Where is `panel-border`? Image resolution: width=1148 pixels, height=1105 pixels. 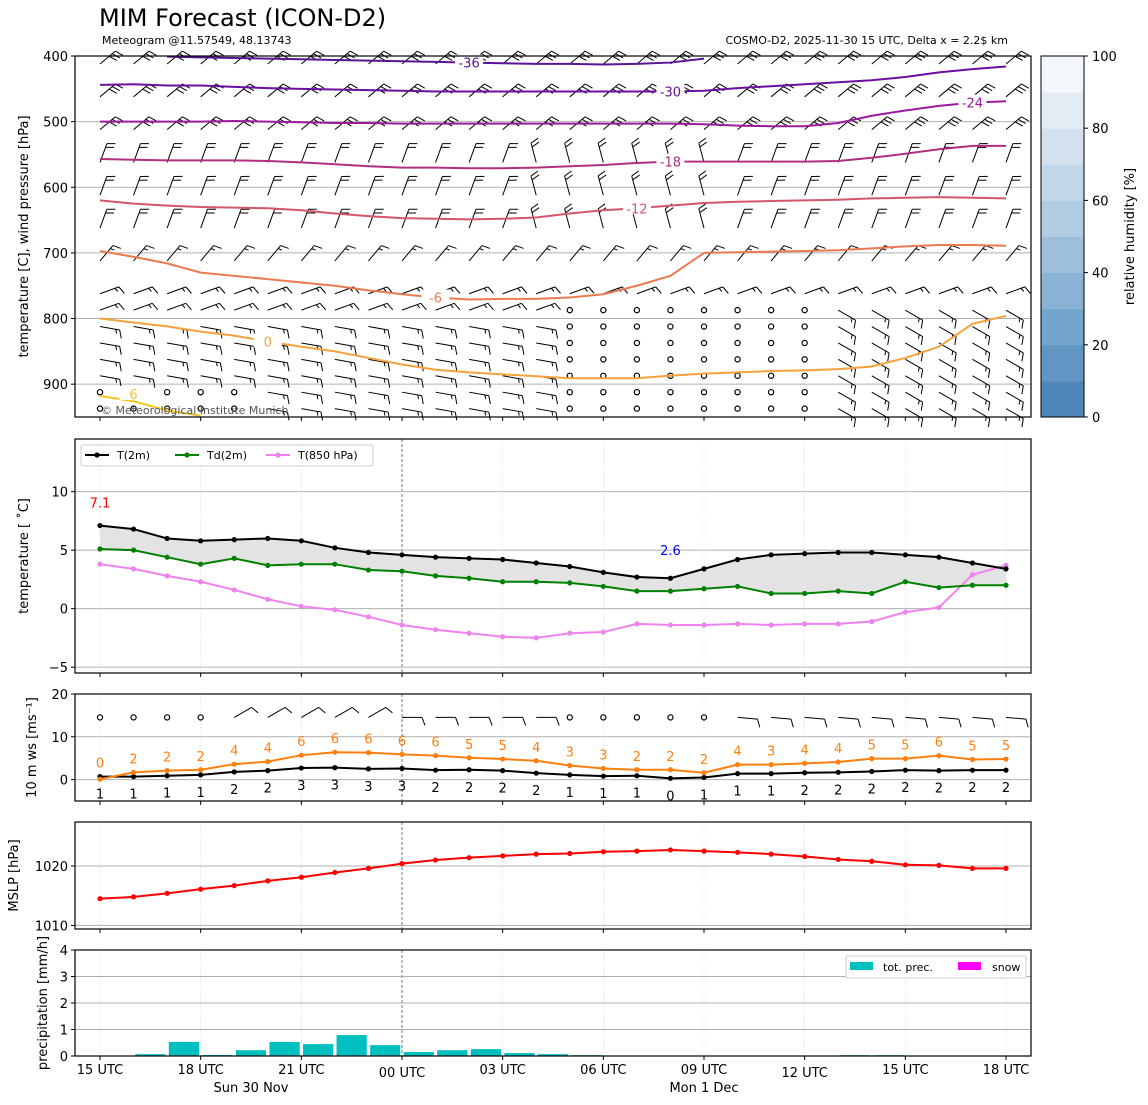 panel-border is located at coordinates (553, 875).